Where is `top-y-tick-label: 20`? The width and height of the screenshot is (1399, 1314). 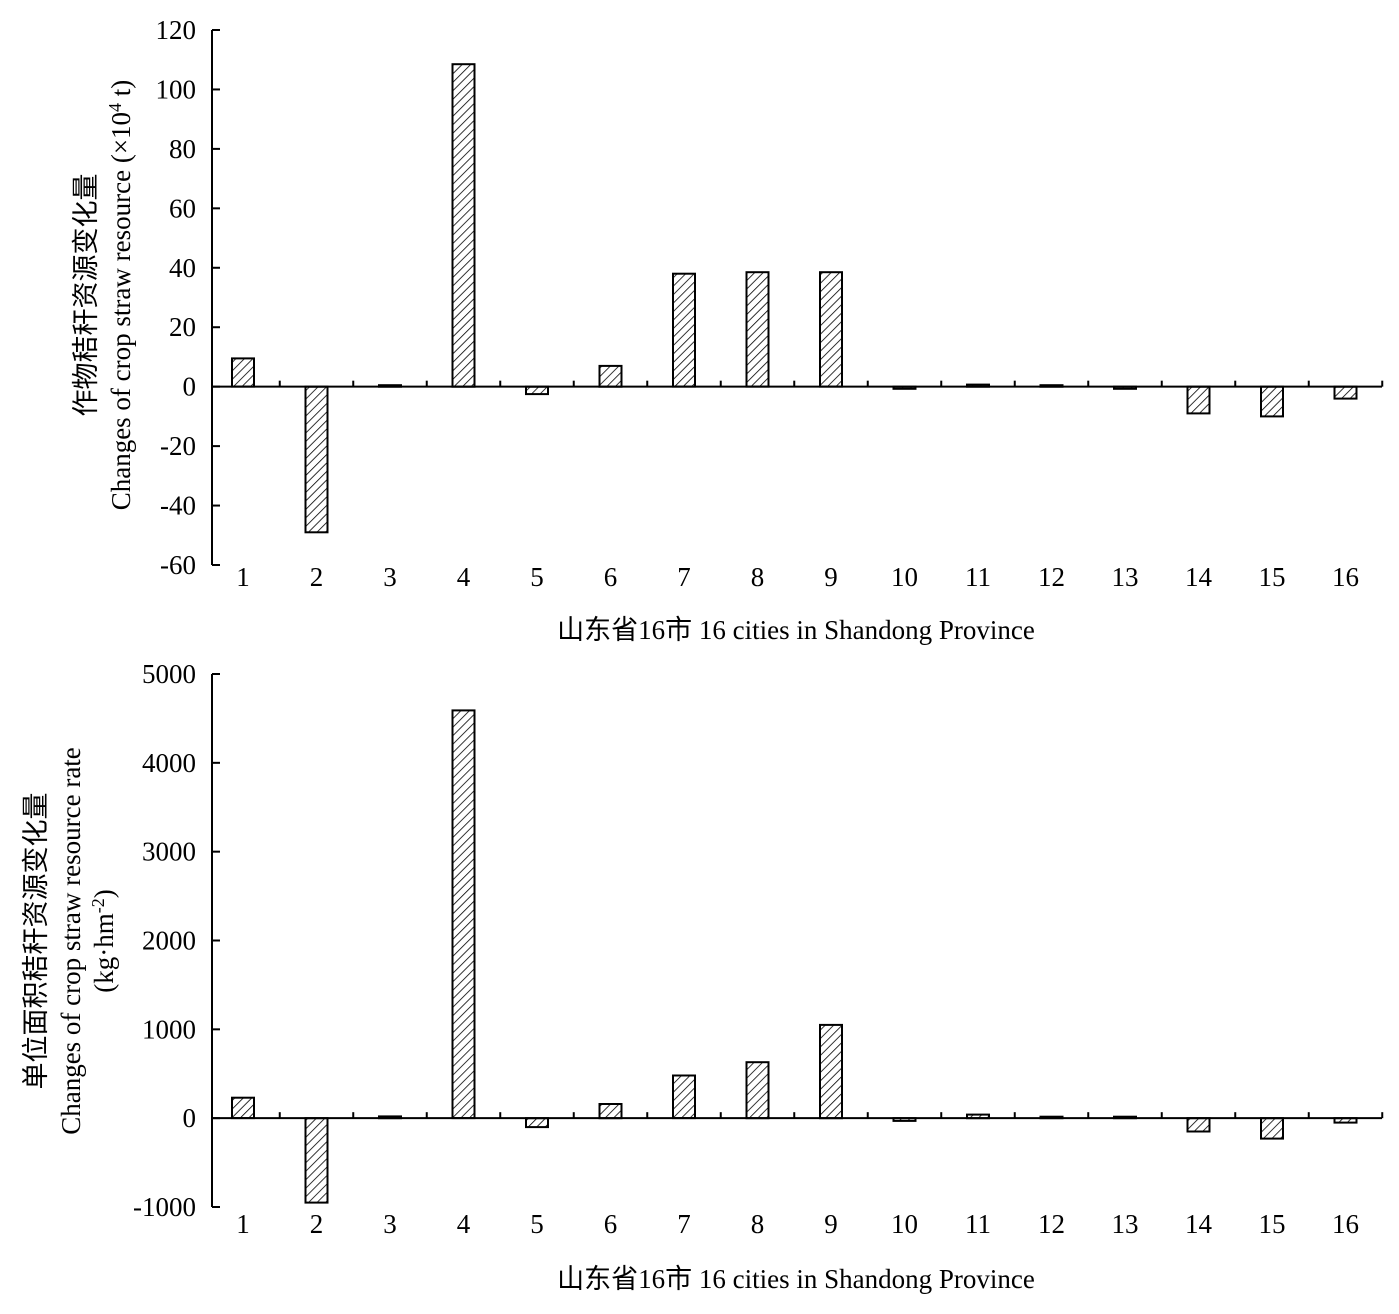 top-y-tick-label: 20 is located at coordinates (182, 327).